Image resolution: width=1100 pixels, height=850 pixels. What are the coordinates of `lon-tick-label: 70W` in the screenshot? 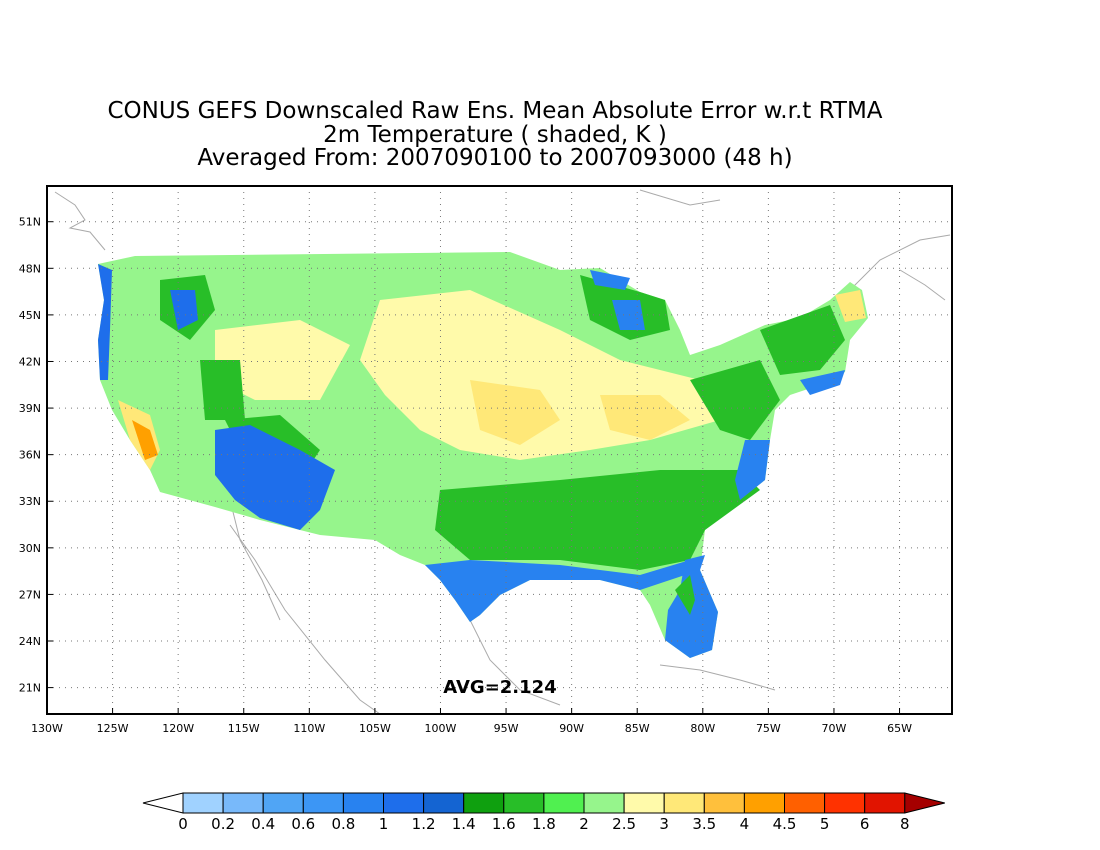 It's located at (834, 728).